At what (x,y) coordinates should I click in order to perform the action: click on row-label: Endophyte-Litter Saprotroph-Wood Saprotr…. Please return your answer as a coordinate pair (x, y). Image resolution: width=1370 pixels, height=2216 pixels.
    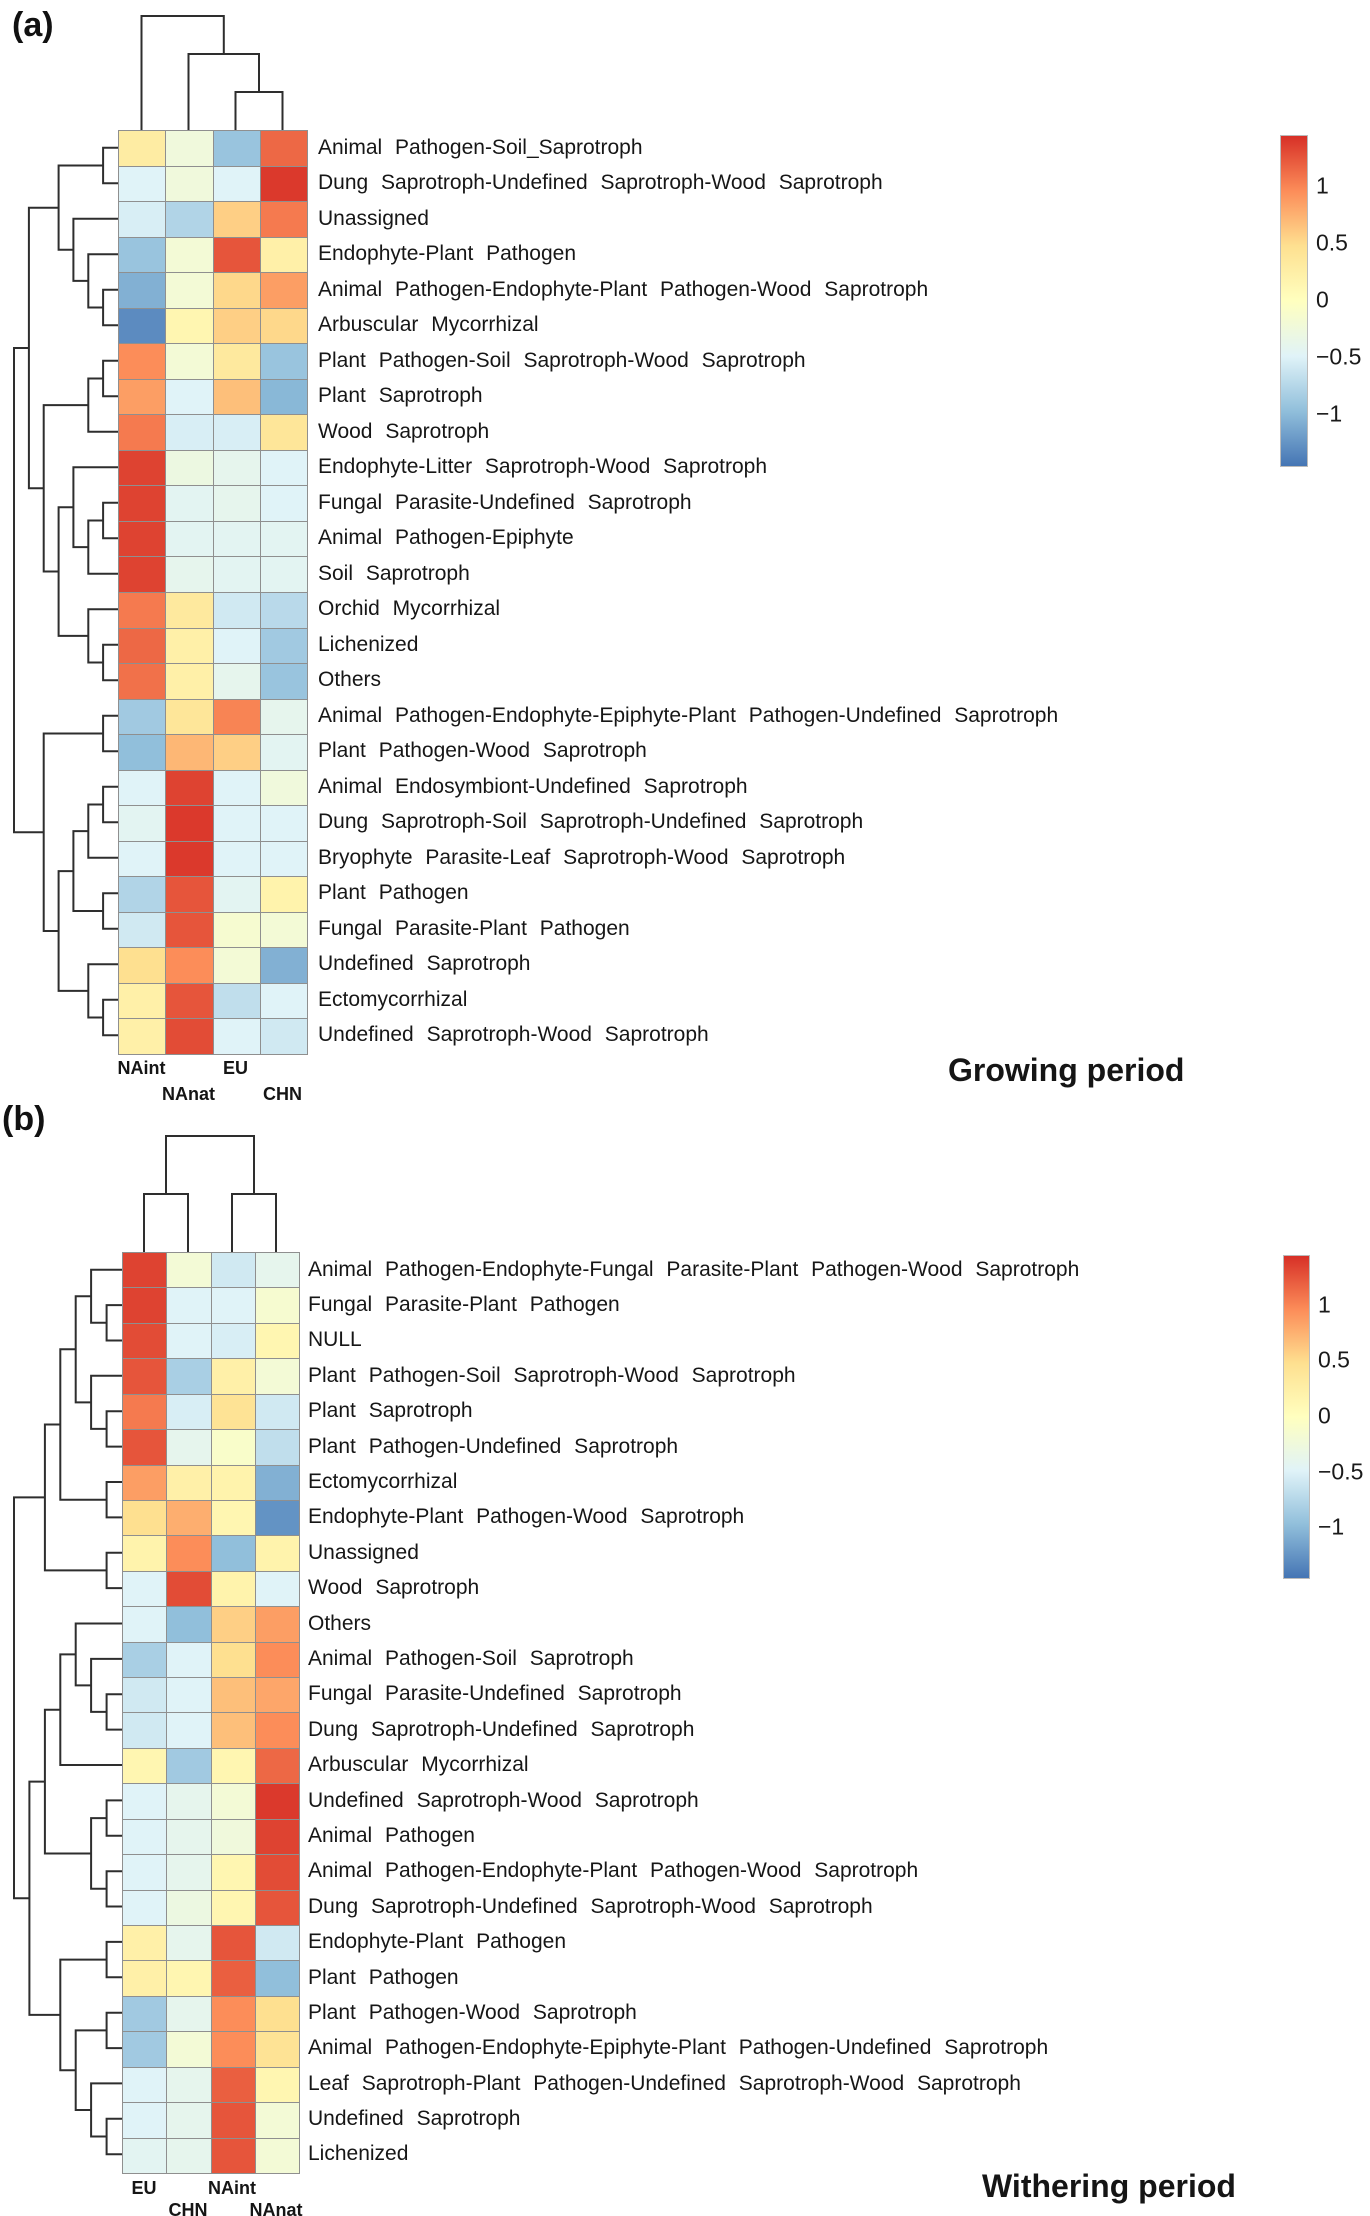
    Looking at the image, I should click on (543, 467).